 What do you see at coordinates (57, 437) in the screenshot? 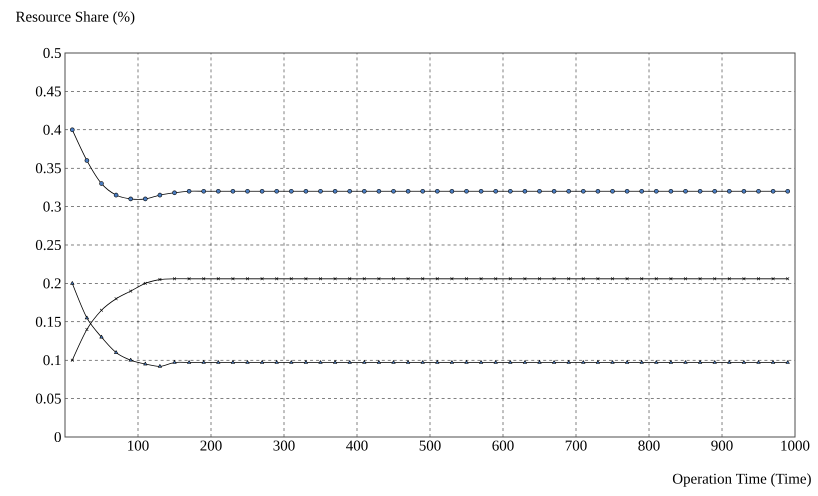
I see `y-tick-label: 0` at bounding box center [57, 437].